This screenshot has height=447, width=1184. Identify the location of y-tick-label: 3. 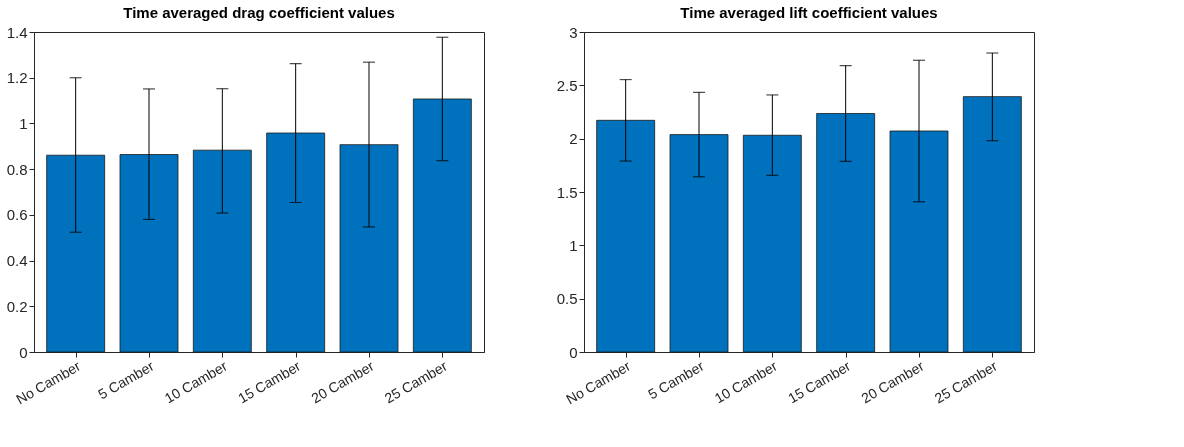
(573, 32).